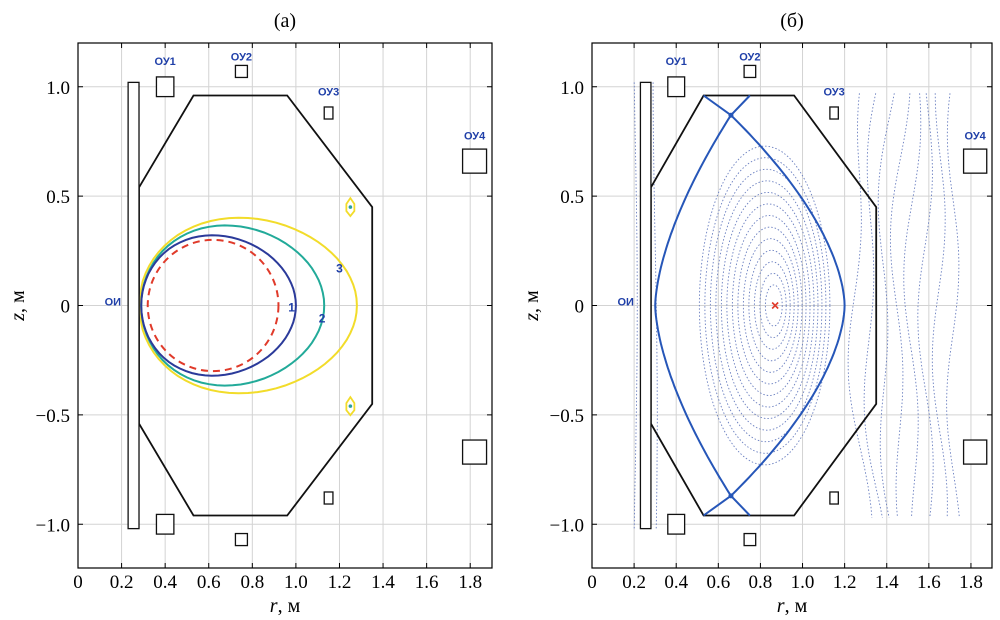 This screenshot has height=620, width=1000. Describe the element at coordinates (693, 305) in the screenshot. I see `separatrix-inner` at that location.